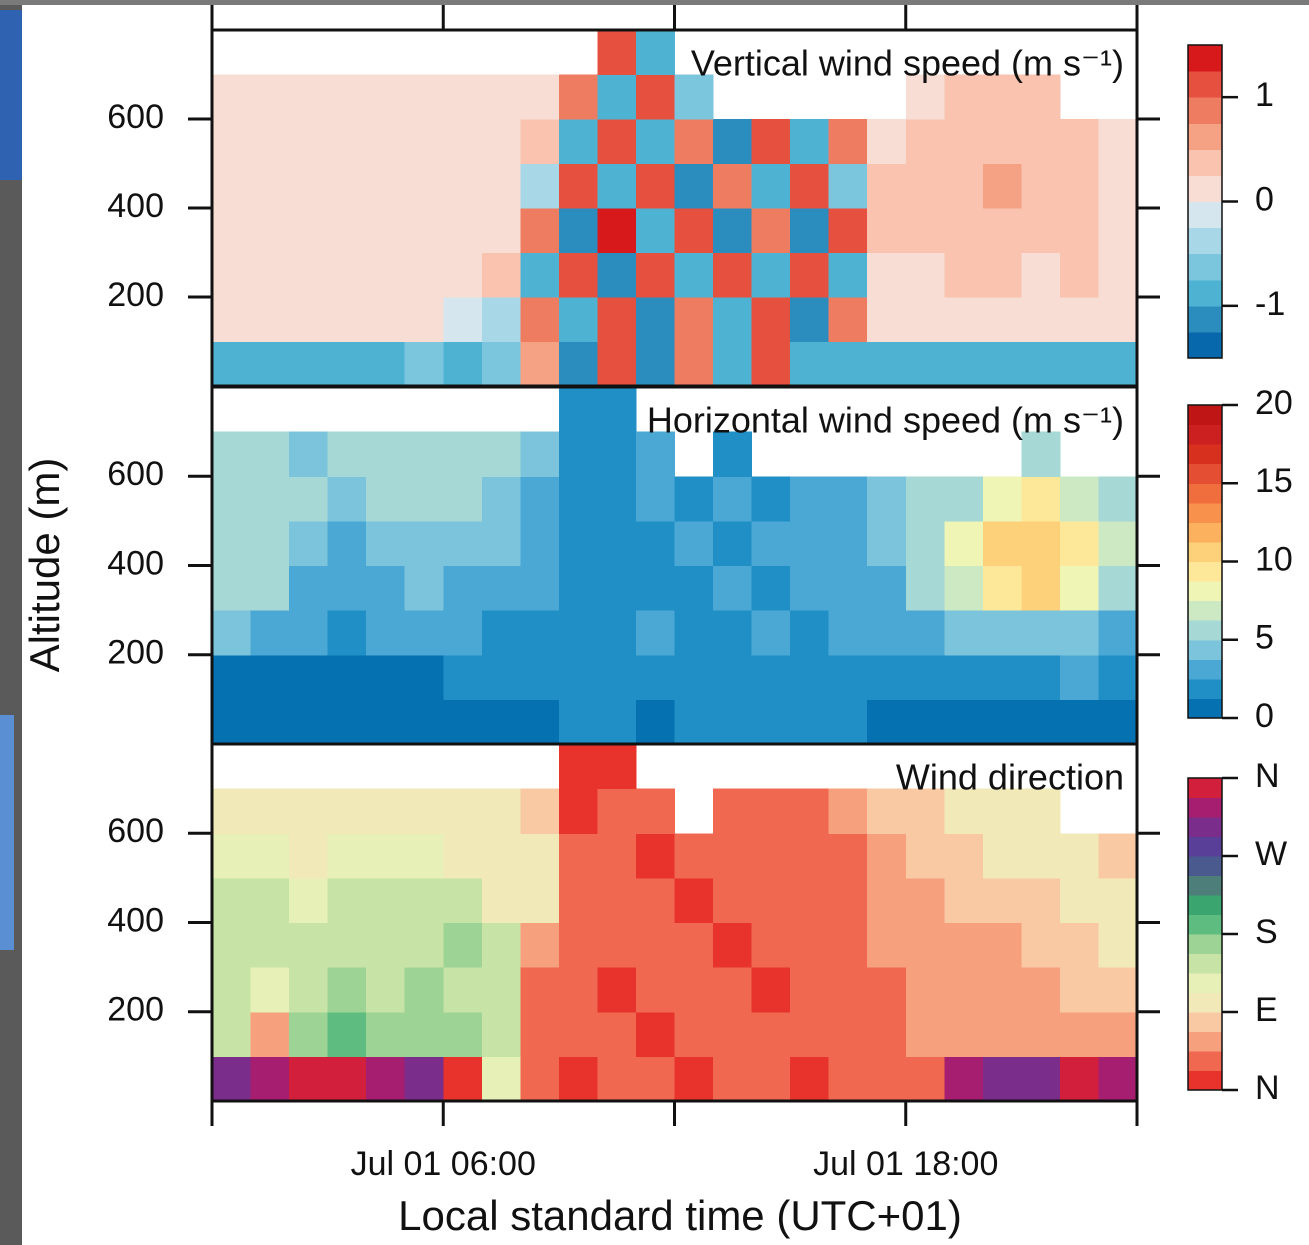 Image resolution: width=1309 pixels, height=1245 pixels. Describe the element at coordinates (7, 832) in the screenshot. I see `left-strip-image` at that location.